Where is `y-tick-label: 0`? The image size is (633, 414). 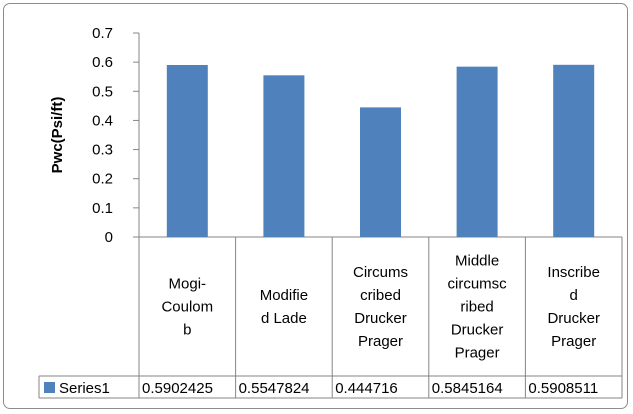
y-tick-label: 0 is located at coordinates (109, 237).